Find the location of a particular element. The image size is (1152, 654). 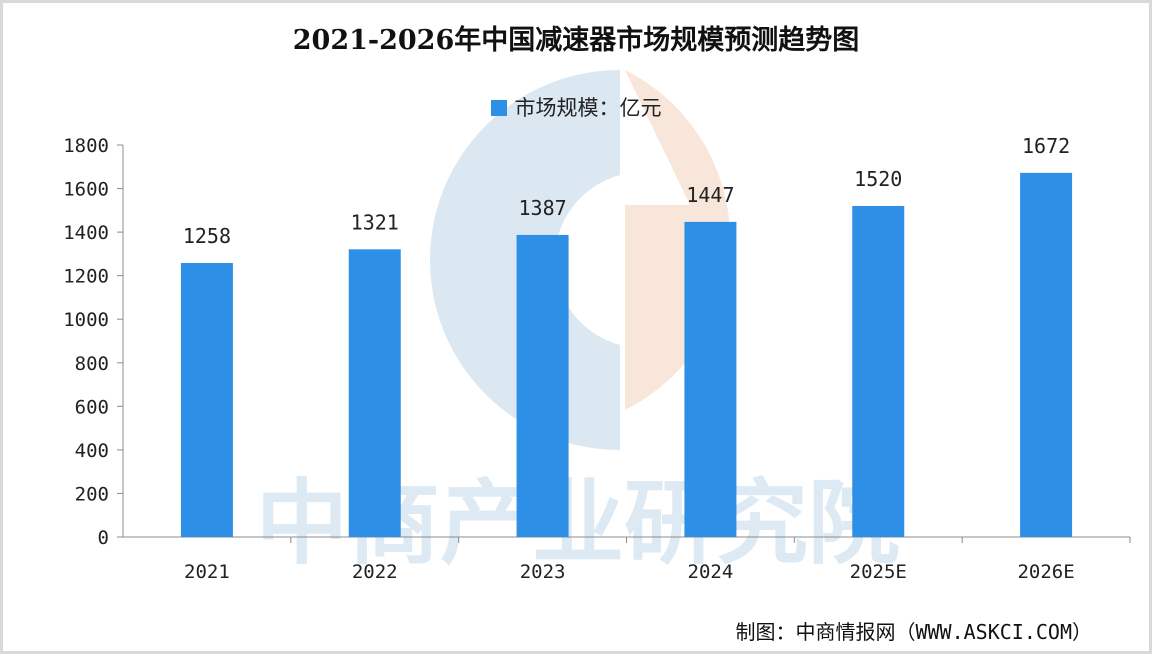

y-tick-label: 1600 is located at coordinates (86, 190).